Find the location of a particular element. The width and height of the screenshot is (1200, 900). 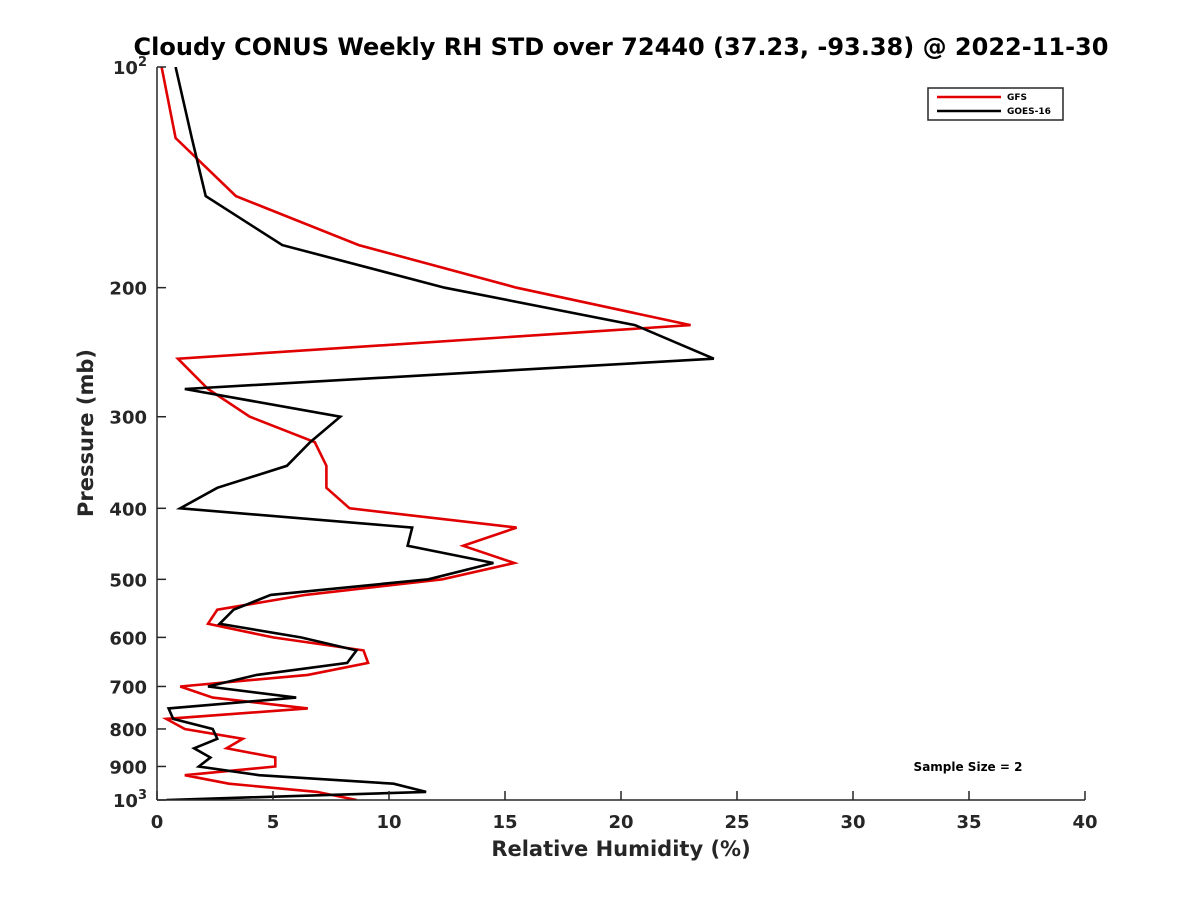

x-tick-label: 5 is located at coordinates (273, 822).